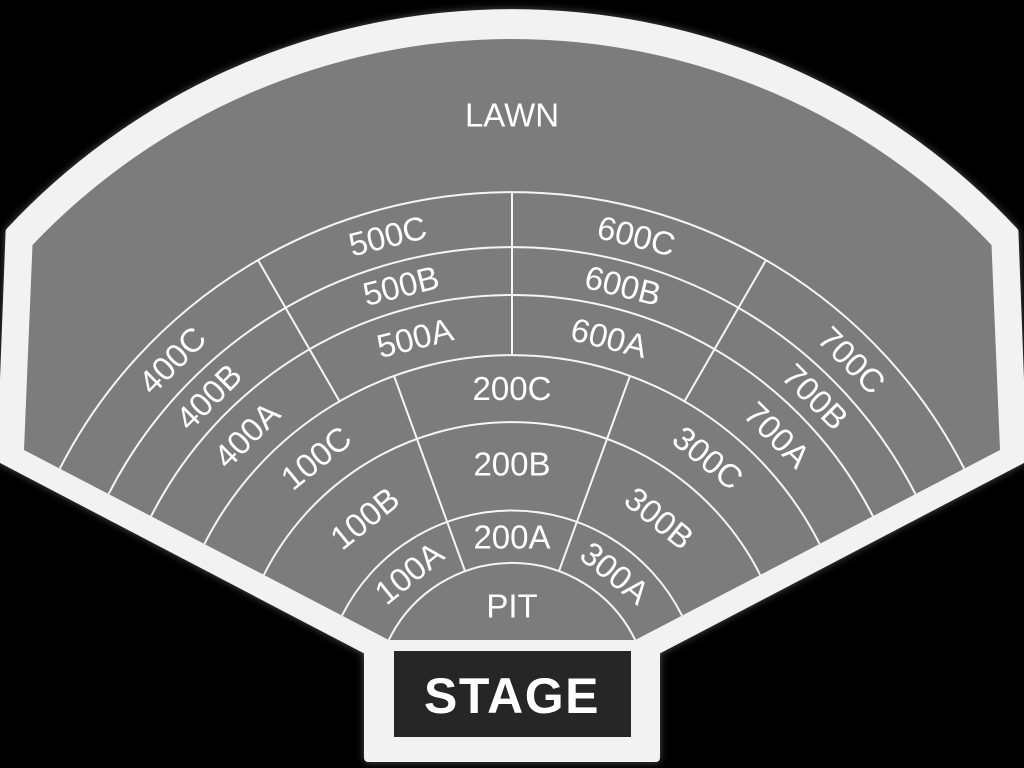  Describe the element at coordinates (512, 115) in the screenshot. I see `lawn-label: LAWN` at that location.